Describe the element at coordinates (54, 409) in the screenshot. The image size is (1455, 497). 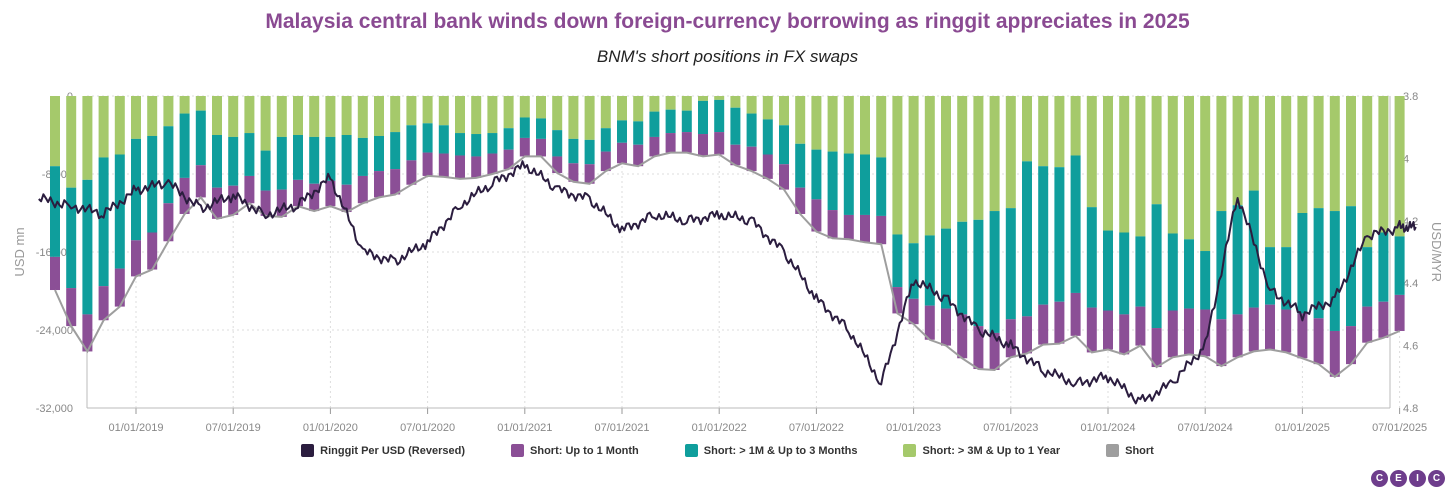
I see `y-tick-label: -32,000` at that location.